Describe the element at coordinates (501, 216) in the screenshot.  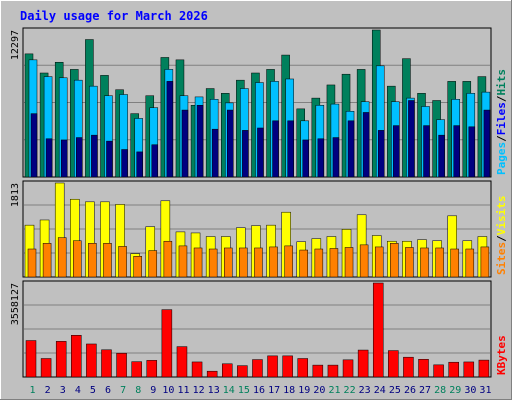
I see `legend-entry: Visits` at that location.